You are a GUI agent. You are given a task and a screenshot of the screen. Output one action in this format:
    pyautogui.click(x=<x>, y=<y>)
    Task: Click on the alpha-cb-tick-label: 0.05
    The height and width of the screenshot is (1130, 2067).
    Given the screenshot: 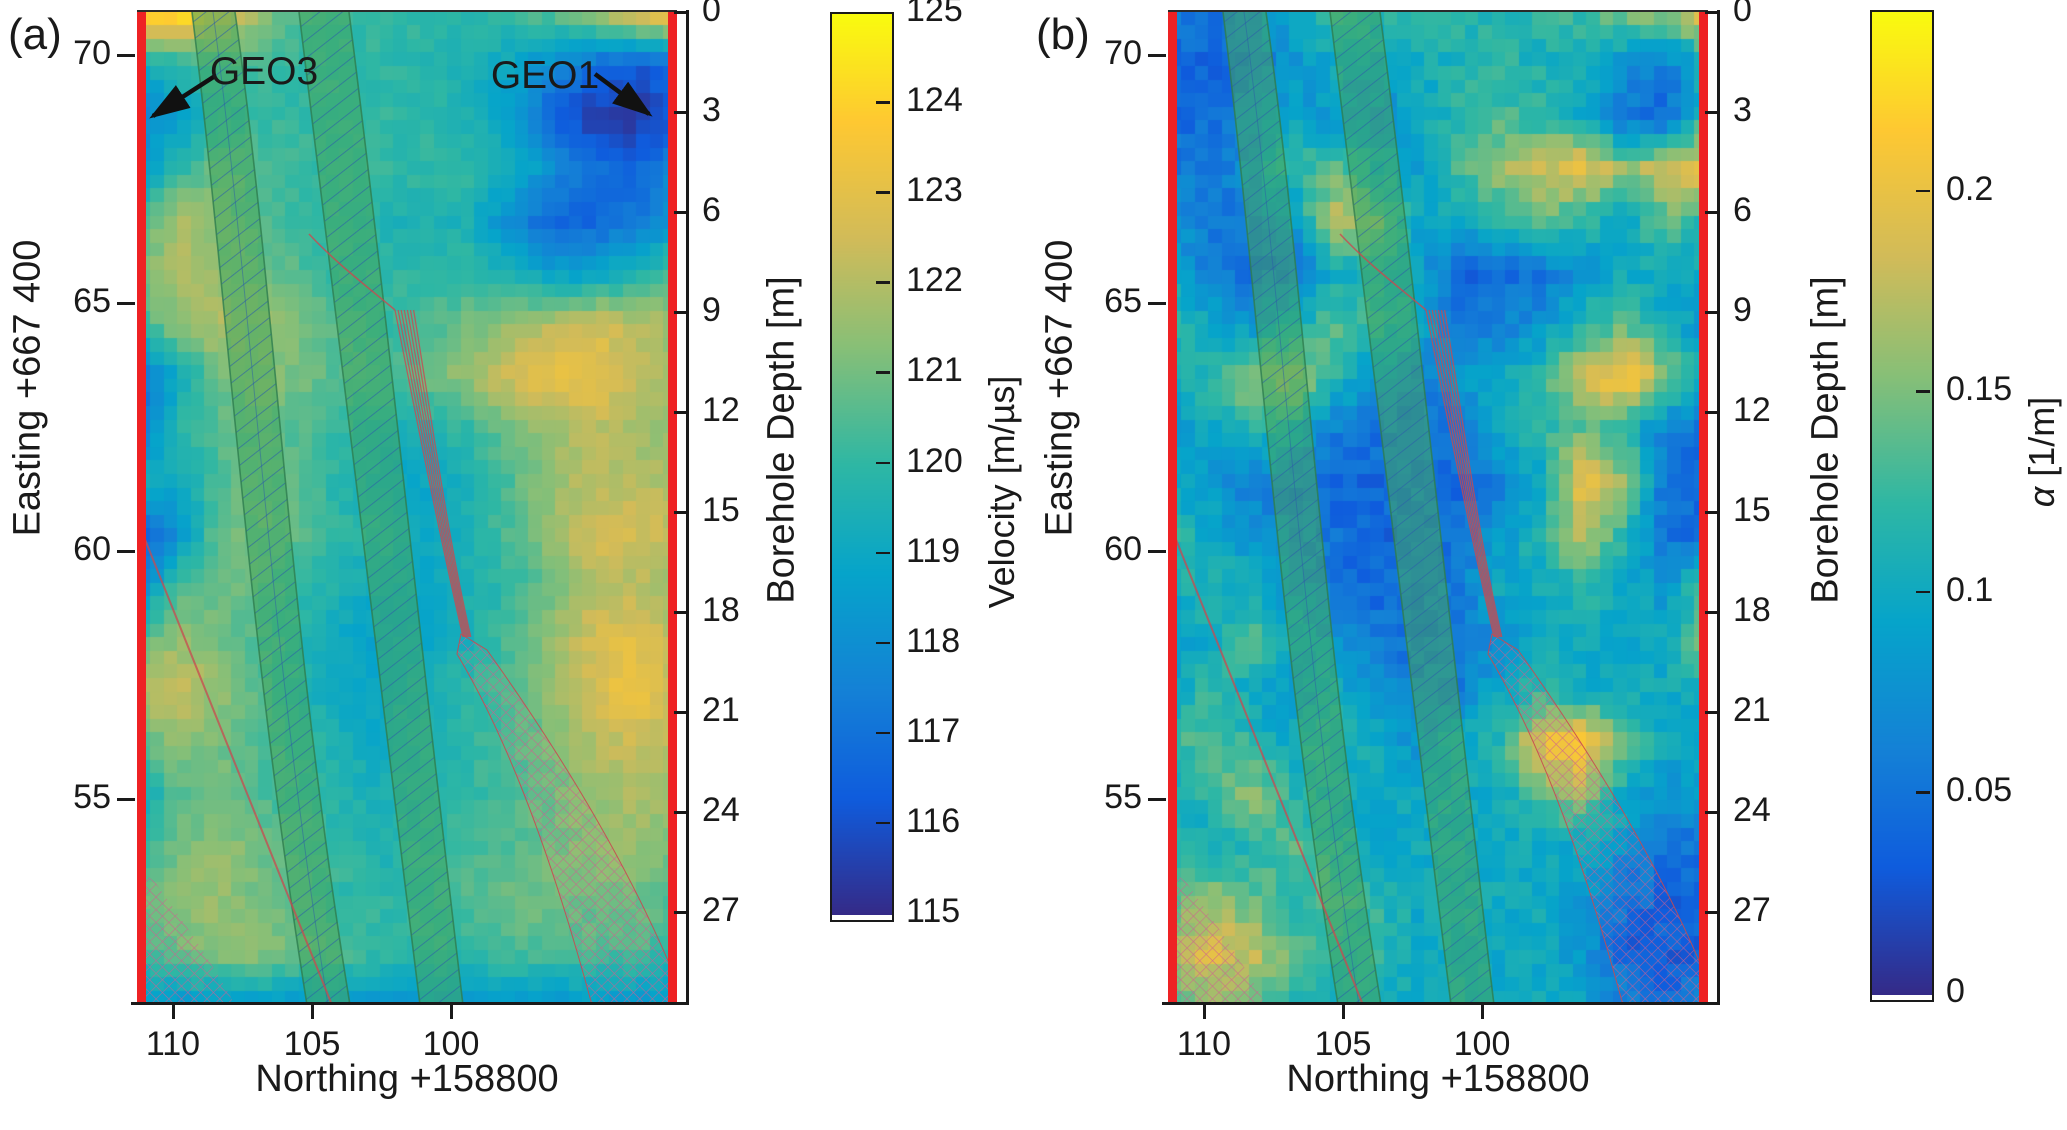 What is the action you would take?
    pyautogui.click(x=1979, y=790)
    